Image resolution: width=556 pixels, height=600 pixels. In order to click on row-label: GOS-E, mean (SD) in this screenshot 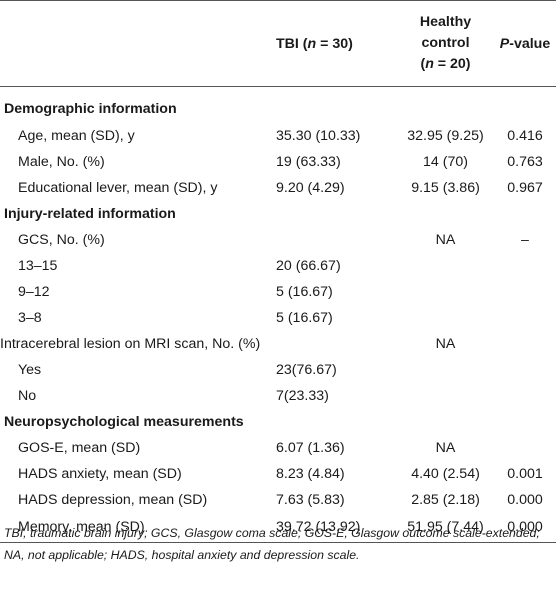, I will do `click(79, 447)`.